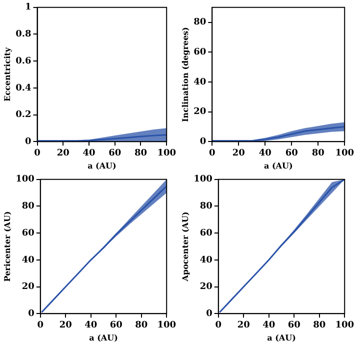 The image size is (356, 344). What do you see at coordinates (24, 35) in the screenshot?
I see `y-tick-label: 0.8` at bounding box center [24, 35].